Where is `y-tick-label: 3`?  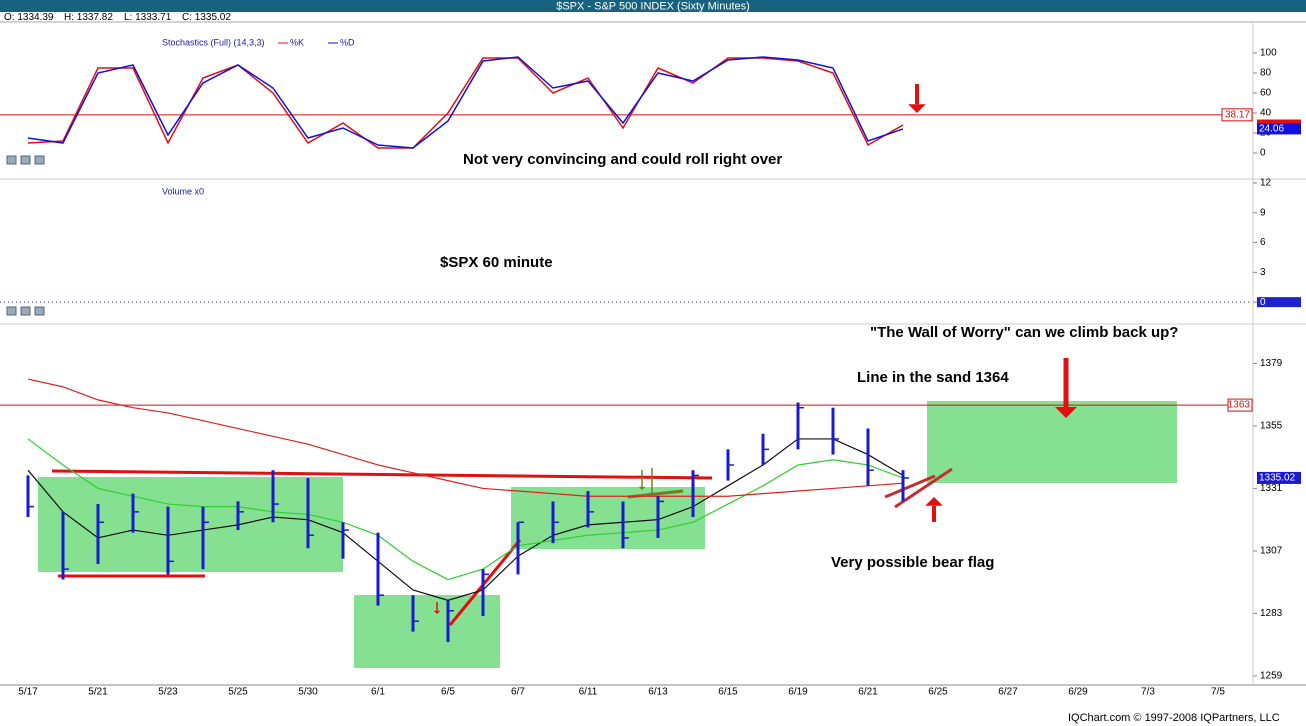
y-tick-label: 3 is located at coordinates (1263, 272).